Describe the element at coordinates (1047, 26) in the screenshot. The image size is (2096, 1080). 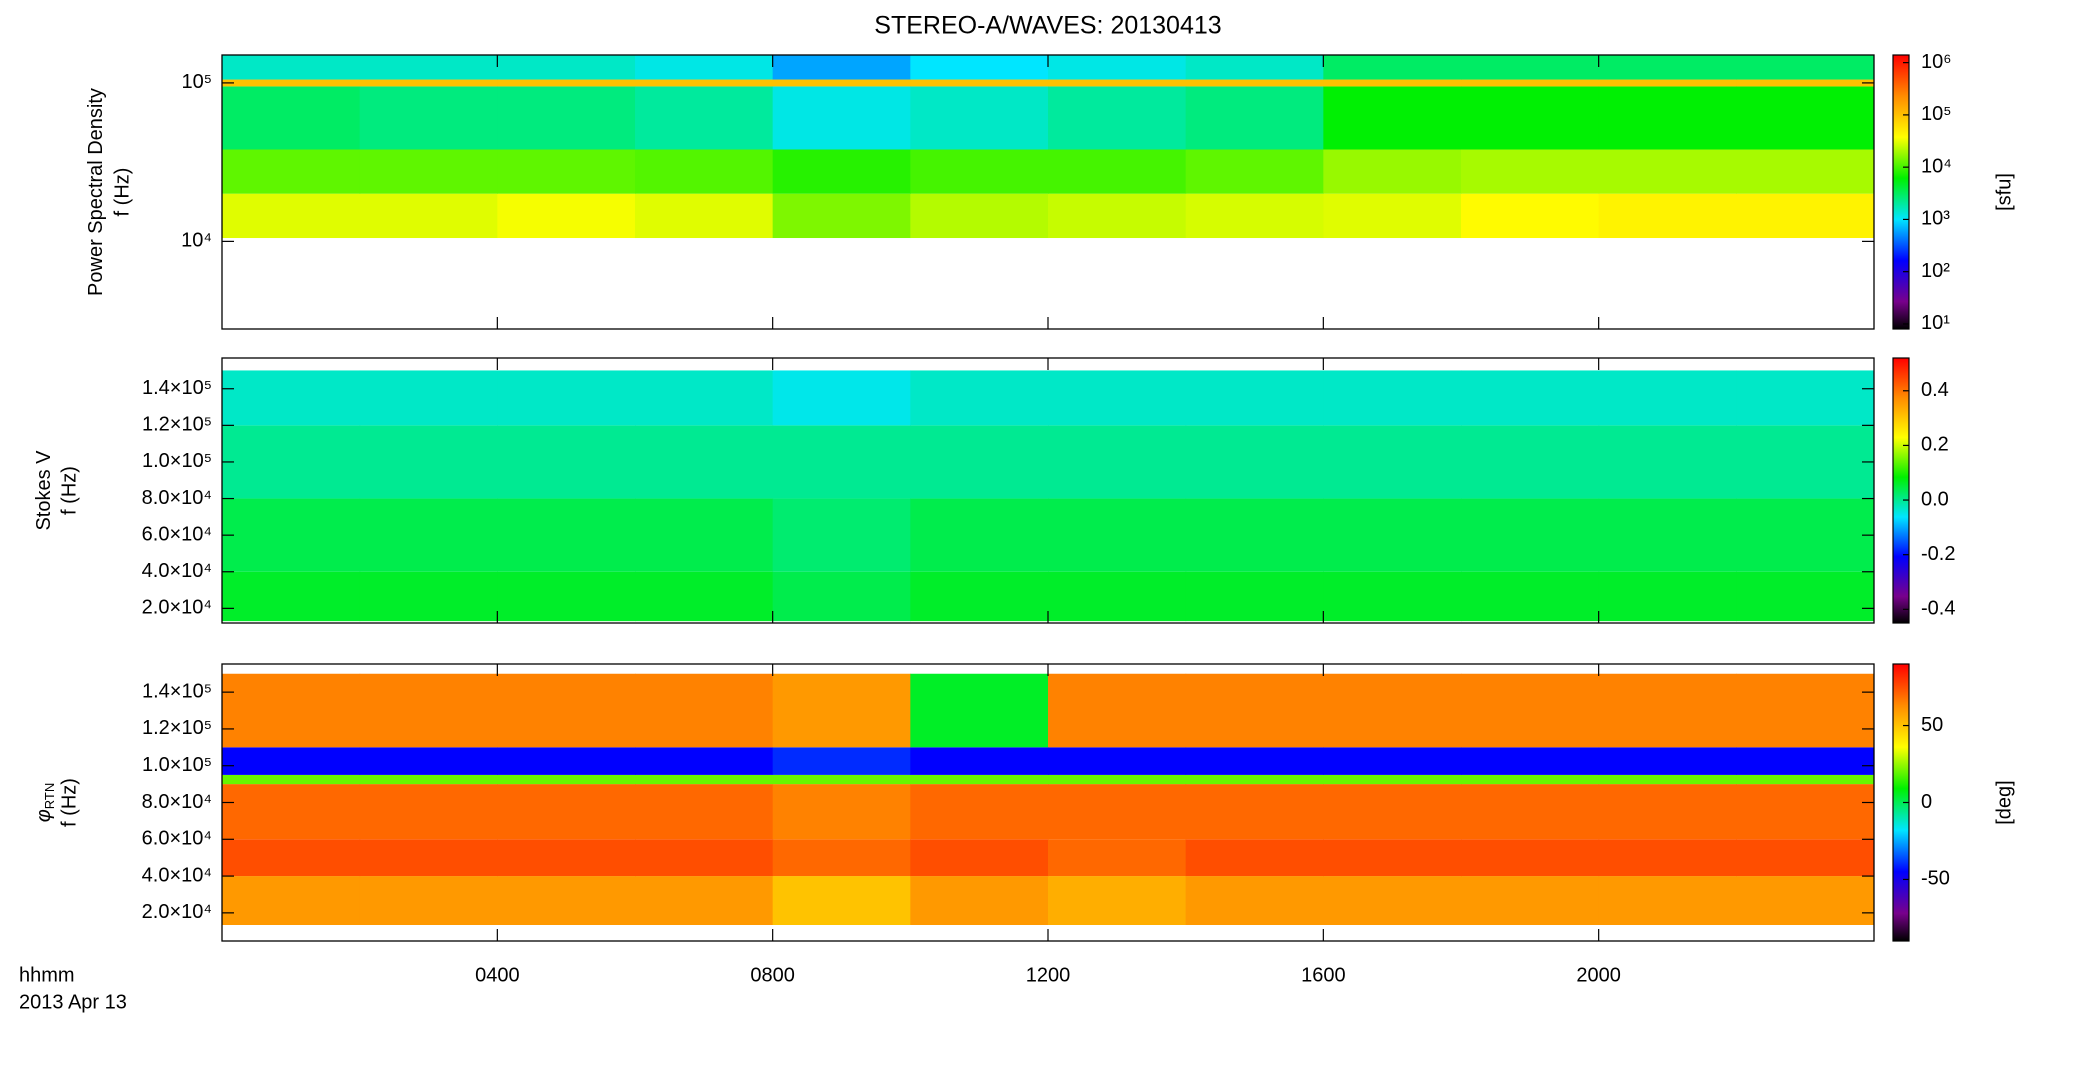
I see `chart-title: STEREO-A/WAVES: 20130413` at that location.